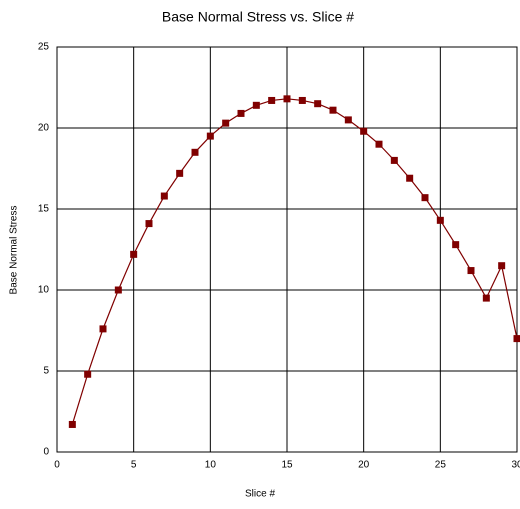  I want to click on y-tick-label: 15, so click(44, 209).